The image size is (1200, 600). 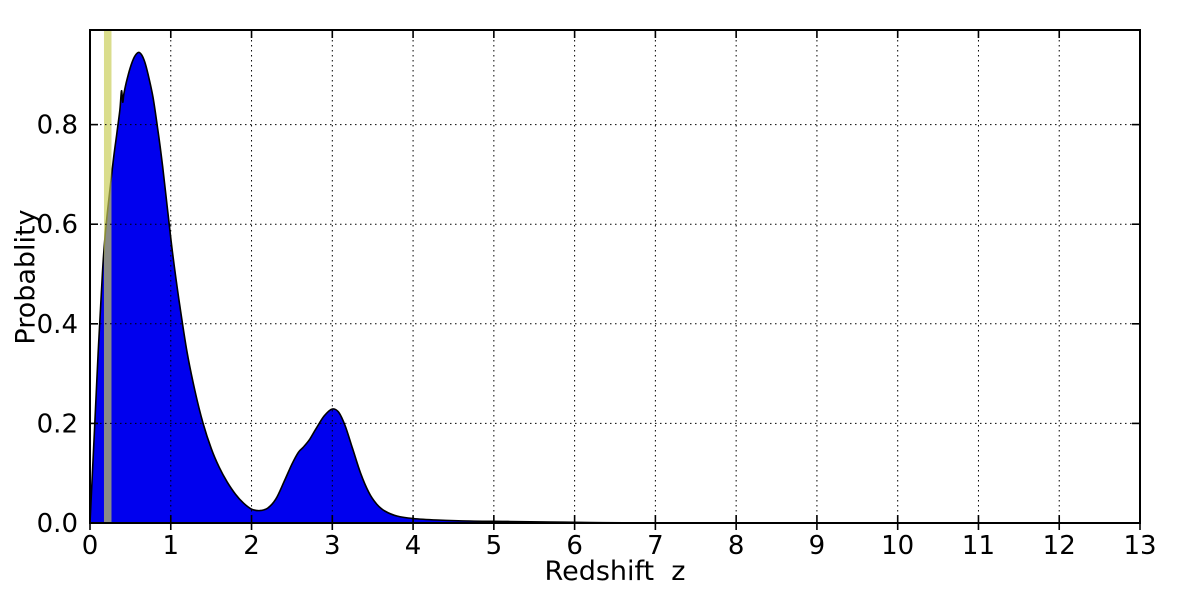 I want to click on x-axis-label: Redshift z, so click(x=615, y=571).